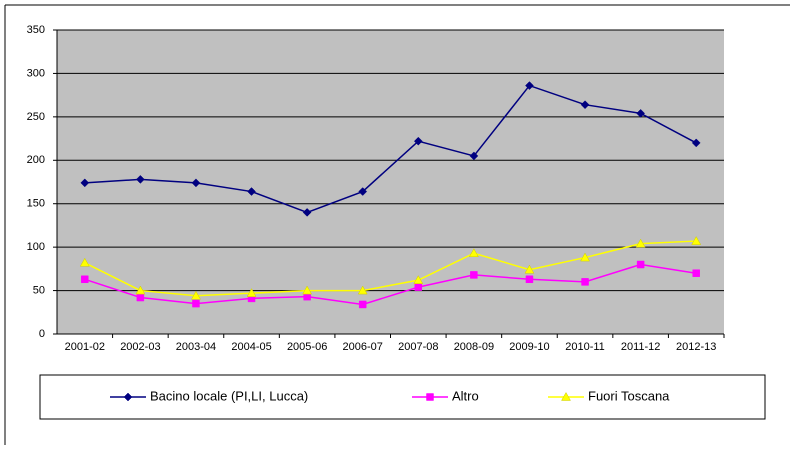 The width and height of the screenshot is (790, 450). What do you see at coordinates (418, 347) in the screenshot?
I see `x-tick-label: 2007-08` at bounding box center [418, 347].